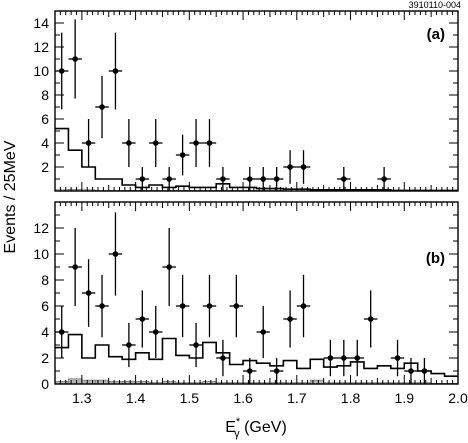 The width and height of the screenshot is (468, 443). What do you see at coordinates (237, 434) in the screenshot?
I see `x-axis-title-sub: γ` at bounding box center [237, 434].